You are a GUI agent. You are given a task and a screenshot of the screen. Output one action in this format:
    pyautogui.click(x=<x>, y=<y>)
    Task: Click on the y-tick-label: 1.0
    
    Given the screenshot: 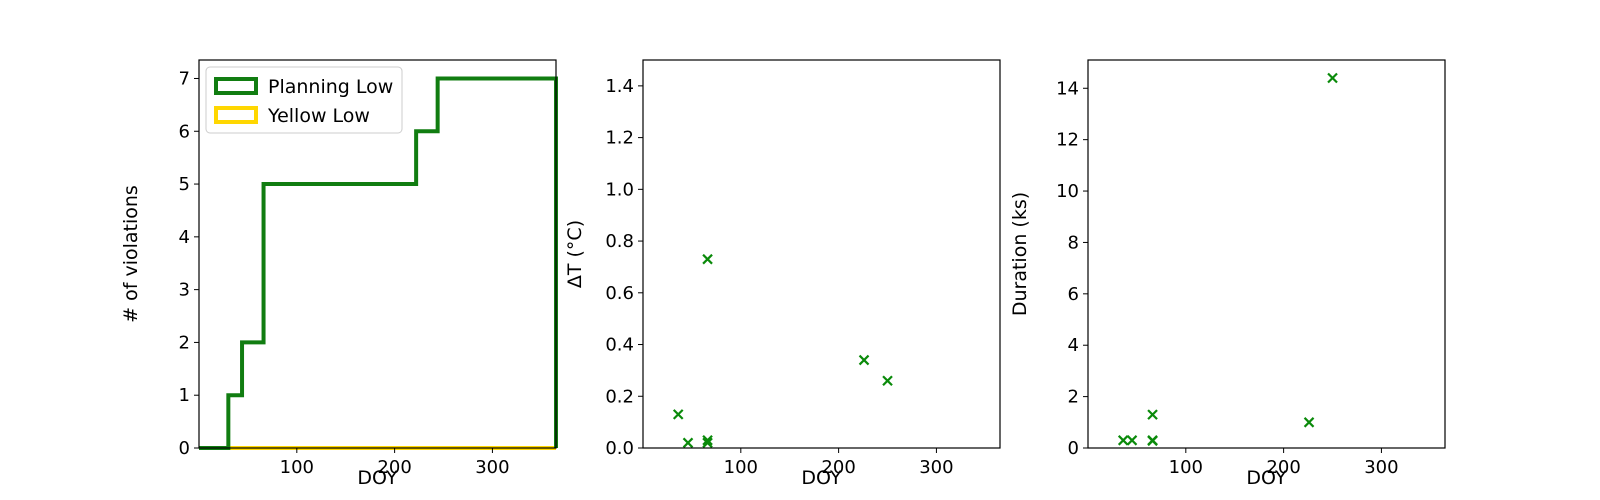 What is the action you would take?
    pyautogui.click(x=619, y=189)
    